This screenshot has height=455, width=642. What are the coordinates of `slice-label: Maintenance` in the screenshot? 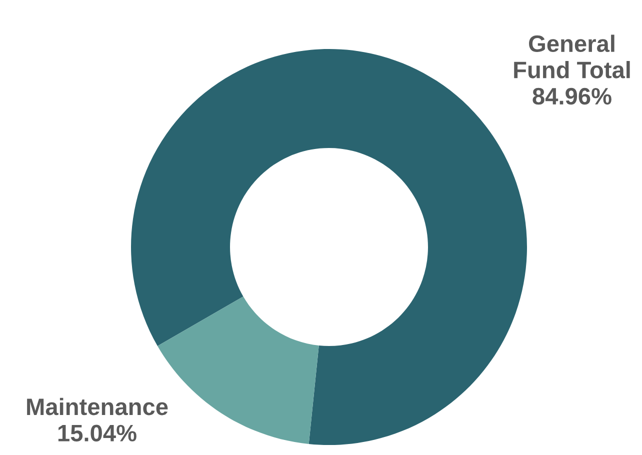 It's located at (97, 407).